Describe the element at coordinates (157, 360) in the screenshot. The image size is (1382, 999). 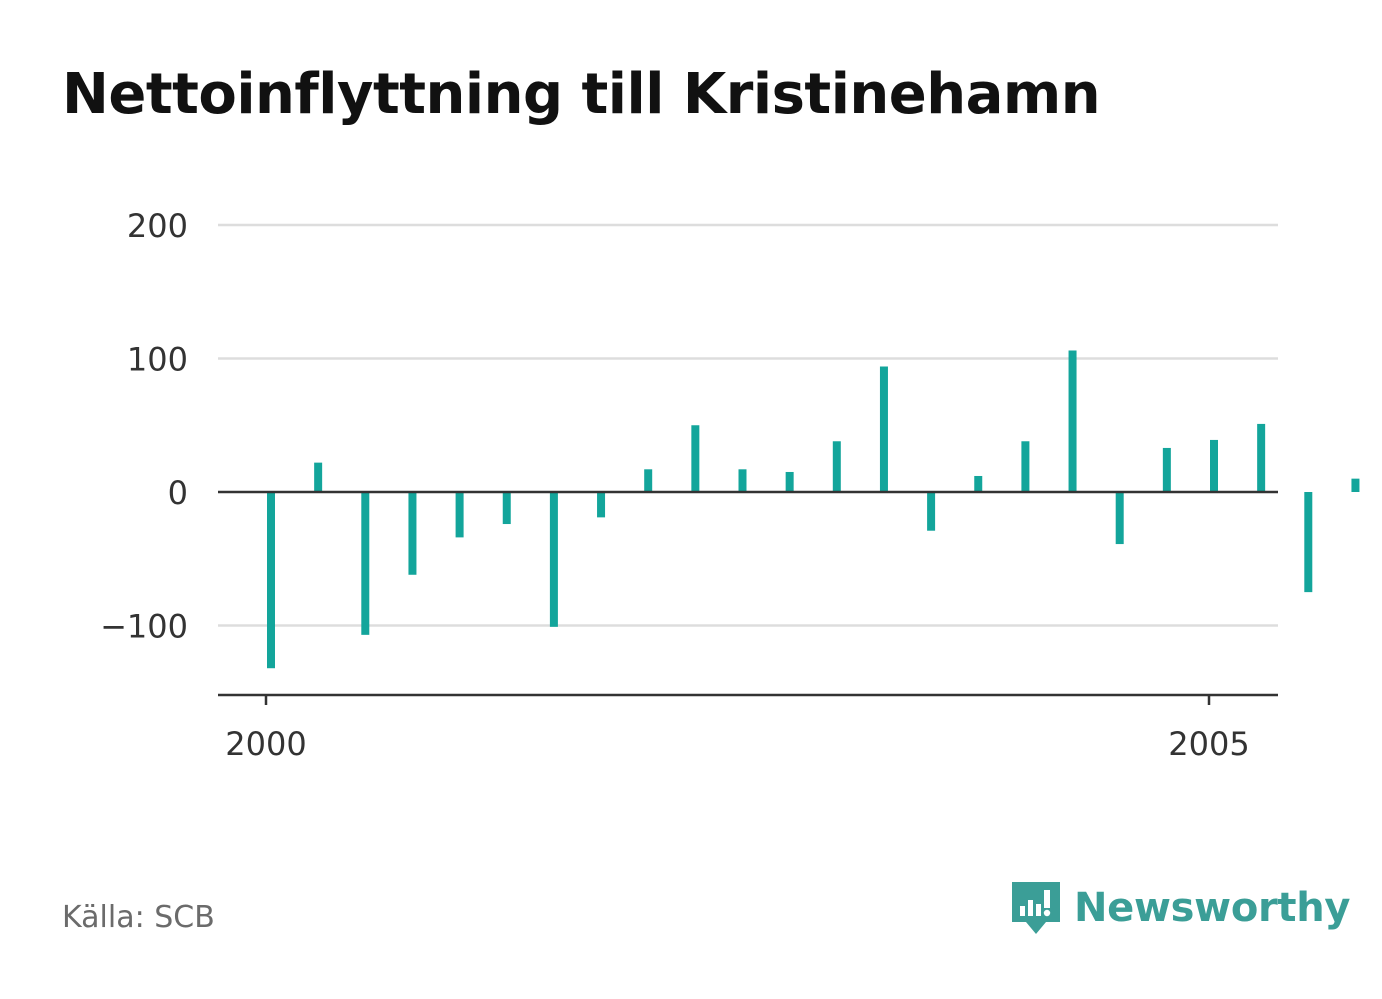
I see `y-tick-label: 100` at that location.